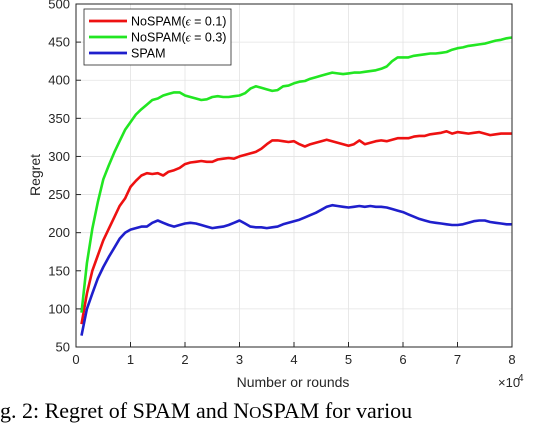 This screenshot has width=548, height=424. Describe the element at coordinates (239, 359) in the screenshot. I see `x-tick-label: 3` at that location.